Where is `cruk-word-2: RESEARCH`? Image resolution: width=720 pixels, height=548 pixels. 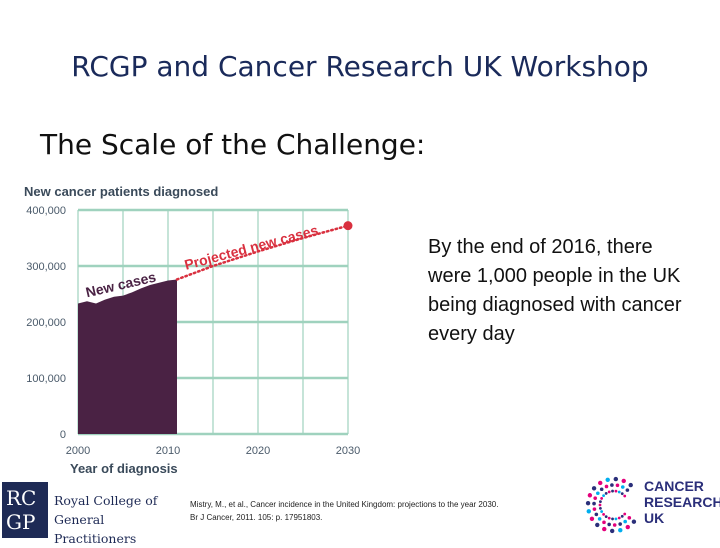
cruk-word-2: RESEARCH is located at coordinates (682, 502).